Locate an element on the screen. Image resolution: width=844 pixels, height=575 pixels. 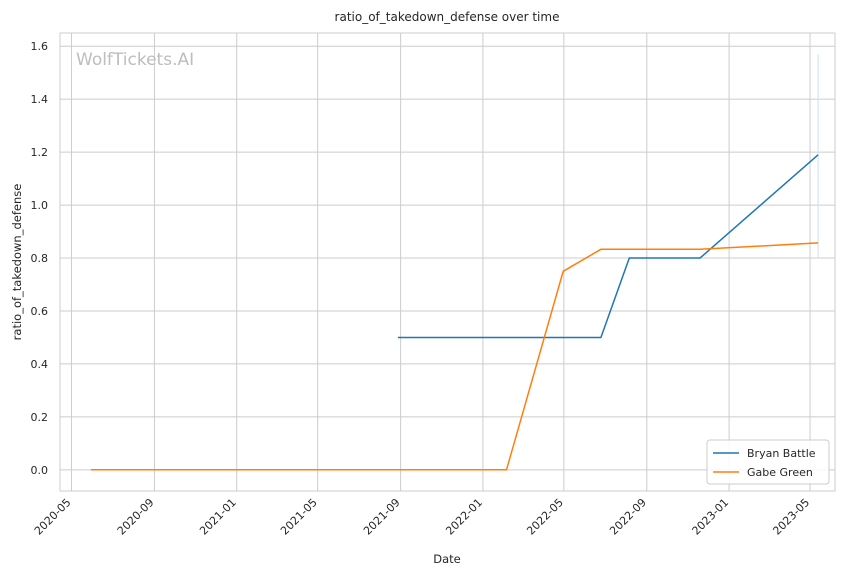
y-axis-label: ratio_of_takedown_defense is located at coordinates (17, 262).